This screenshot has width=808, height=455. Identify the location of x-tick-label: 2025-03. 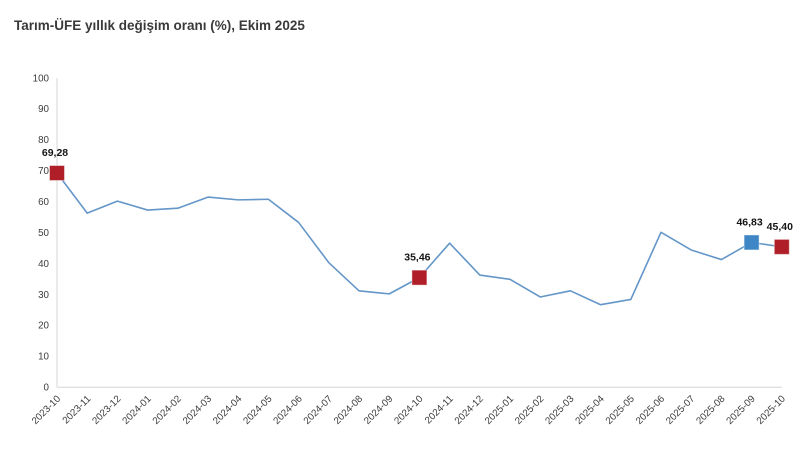
(560, 410).